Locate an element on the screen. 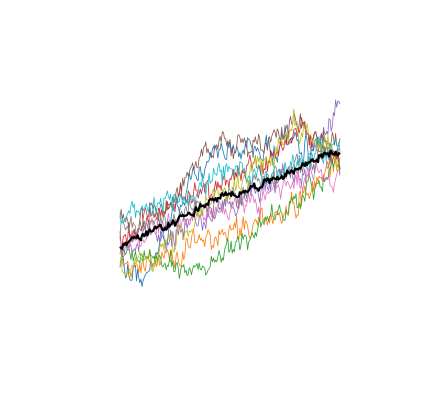 The width and height of the screenshot is (425, 407). mean-group is located at coordinates (230, 199).